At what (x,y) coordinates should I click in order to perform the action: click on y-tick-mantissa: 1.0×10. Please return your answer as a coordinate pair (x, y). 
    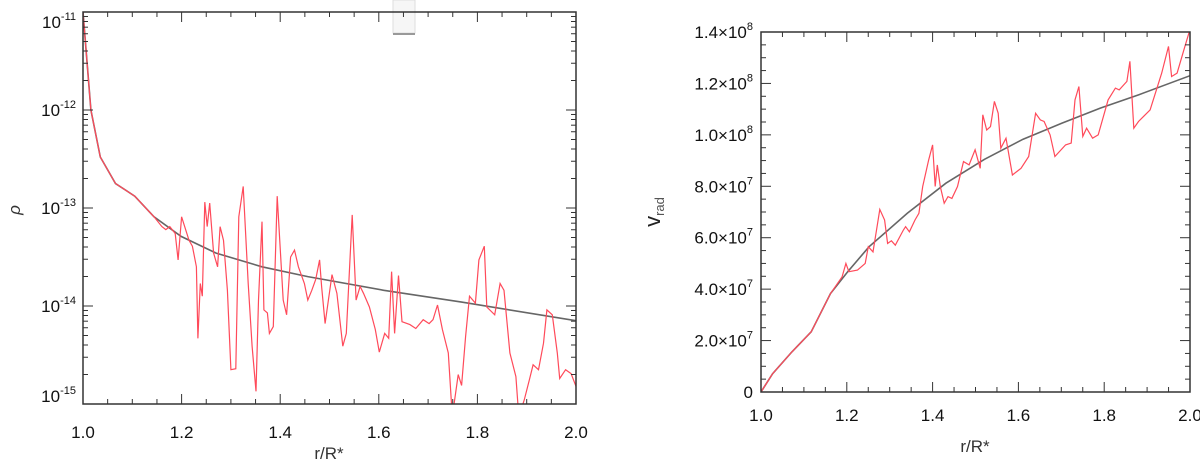
    Looking at the image, I should click on (720, 135).